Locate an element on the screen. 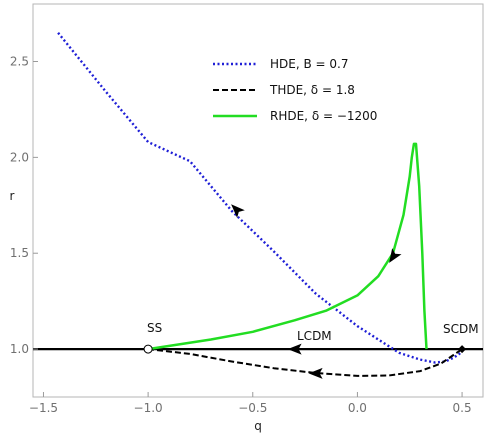 The image size is (491, 436). y-tick-label: 1.0 is located at coordinates (19, 349).